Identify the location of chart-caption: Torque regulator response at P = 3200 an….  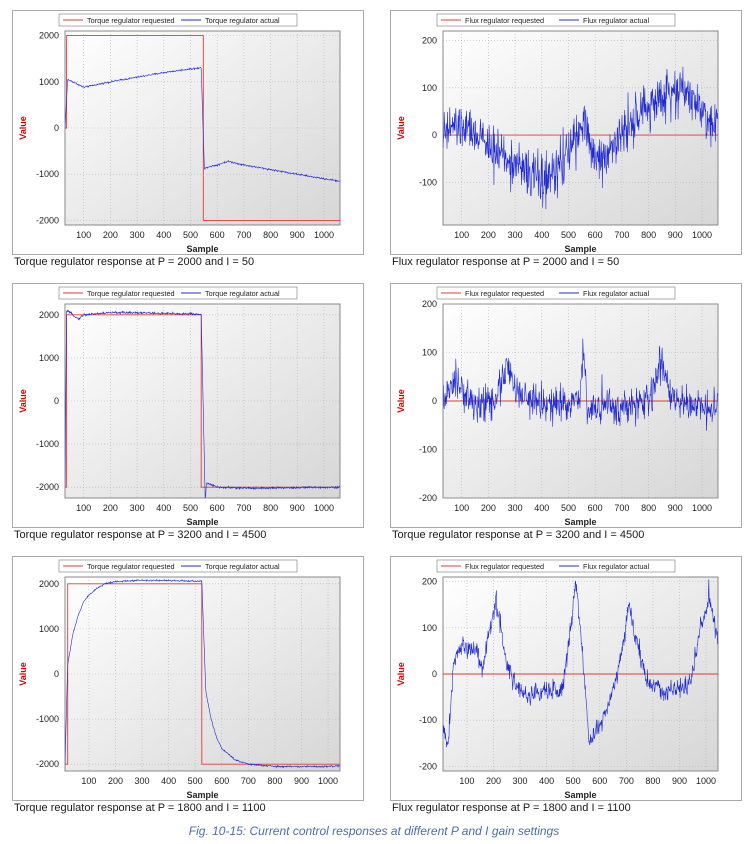
(140, 535).